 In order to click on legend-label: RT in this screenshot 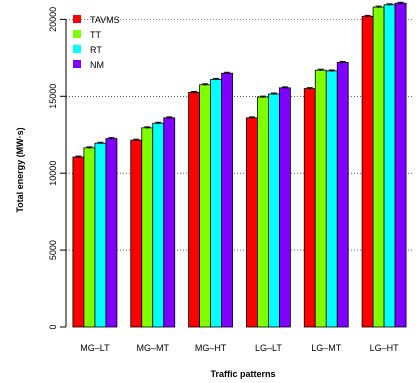, I will do `click(96, 50)`.